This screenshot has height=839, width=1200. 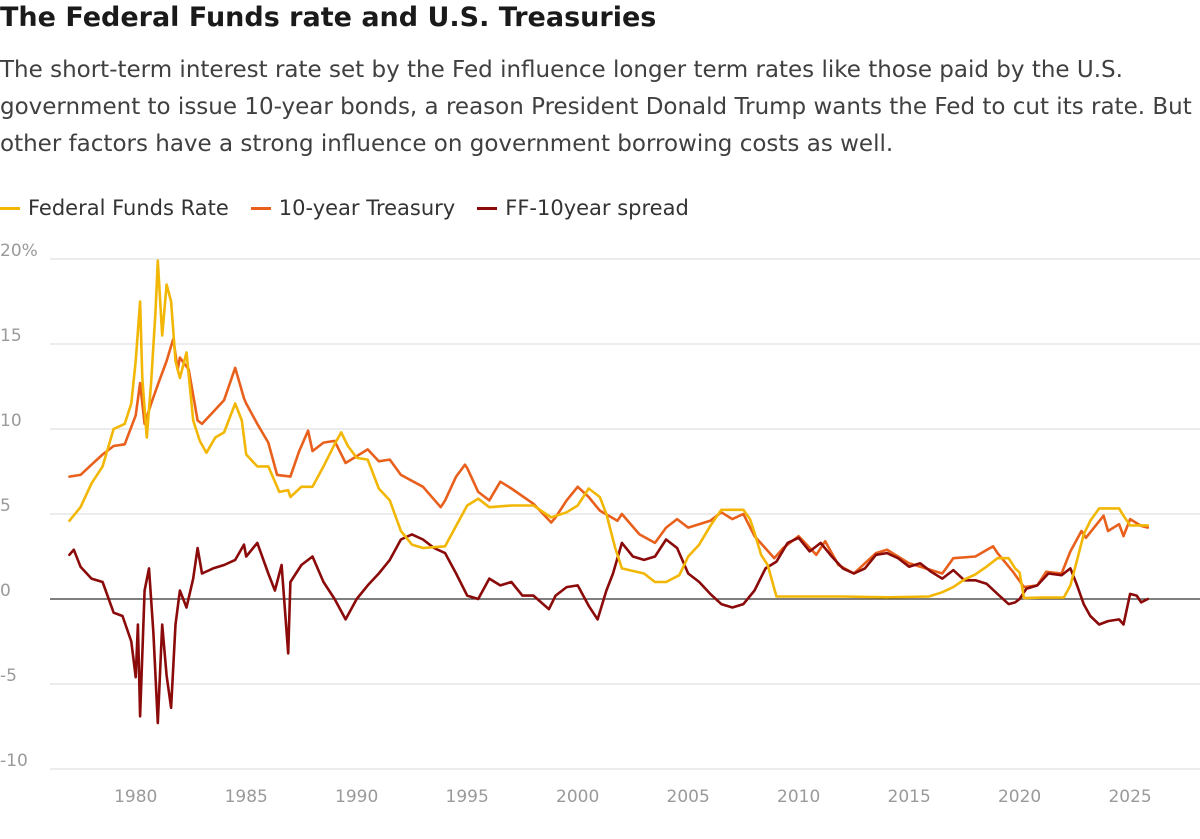 I want to click on x-tick-label: 2000, so click(x=577, y=797).